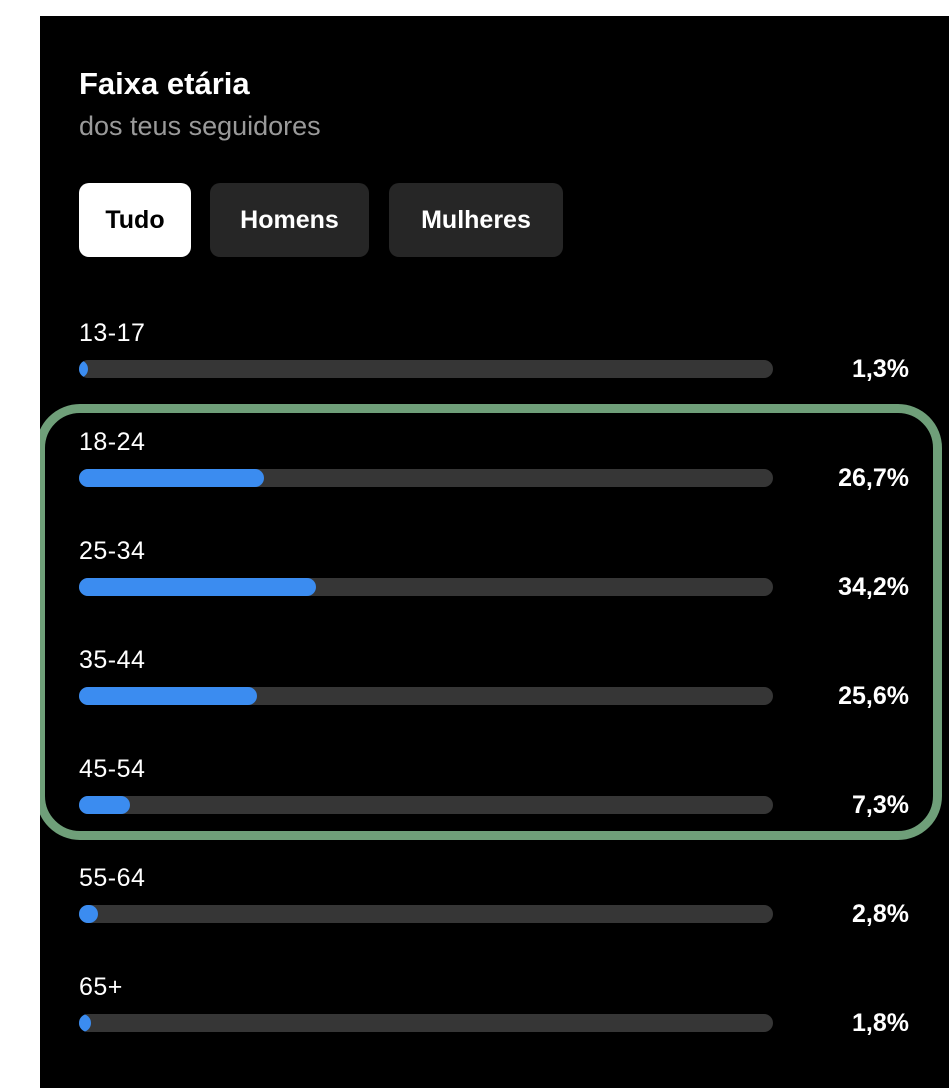 This screenshot has width=949, height=1088. Describe the element at coordinates (880, 1023) in the screenshot. I see `percentage-value: 1,8%` at that location.